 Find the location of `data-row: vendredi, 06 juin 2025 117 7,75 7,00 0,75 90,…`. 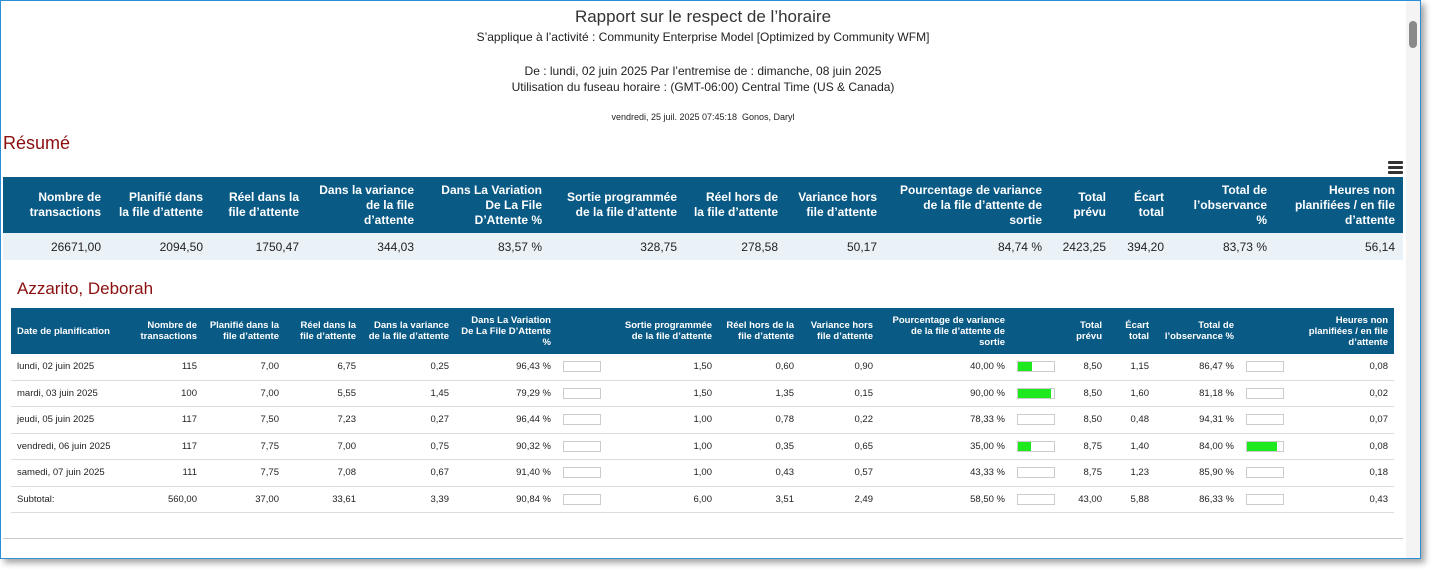

data-row: vendredi, 06 juin 2025 117 7,75 7,00 0,75 90,… is located at coordinates (702, 446).